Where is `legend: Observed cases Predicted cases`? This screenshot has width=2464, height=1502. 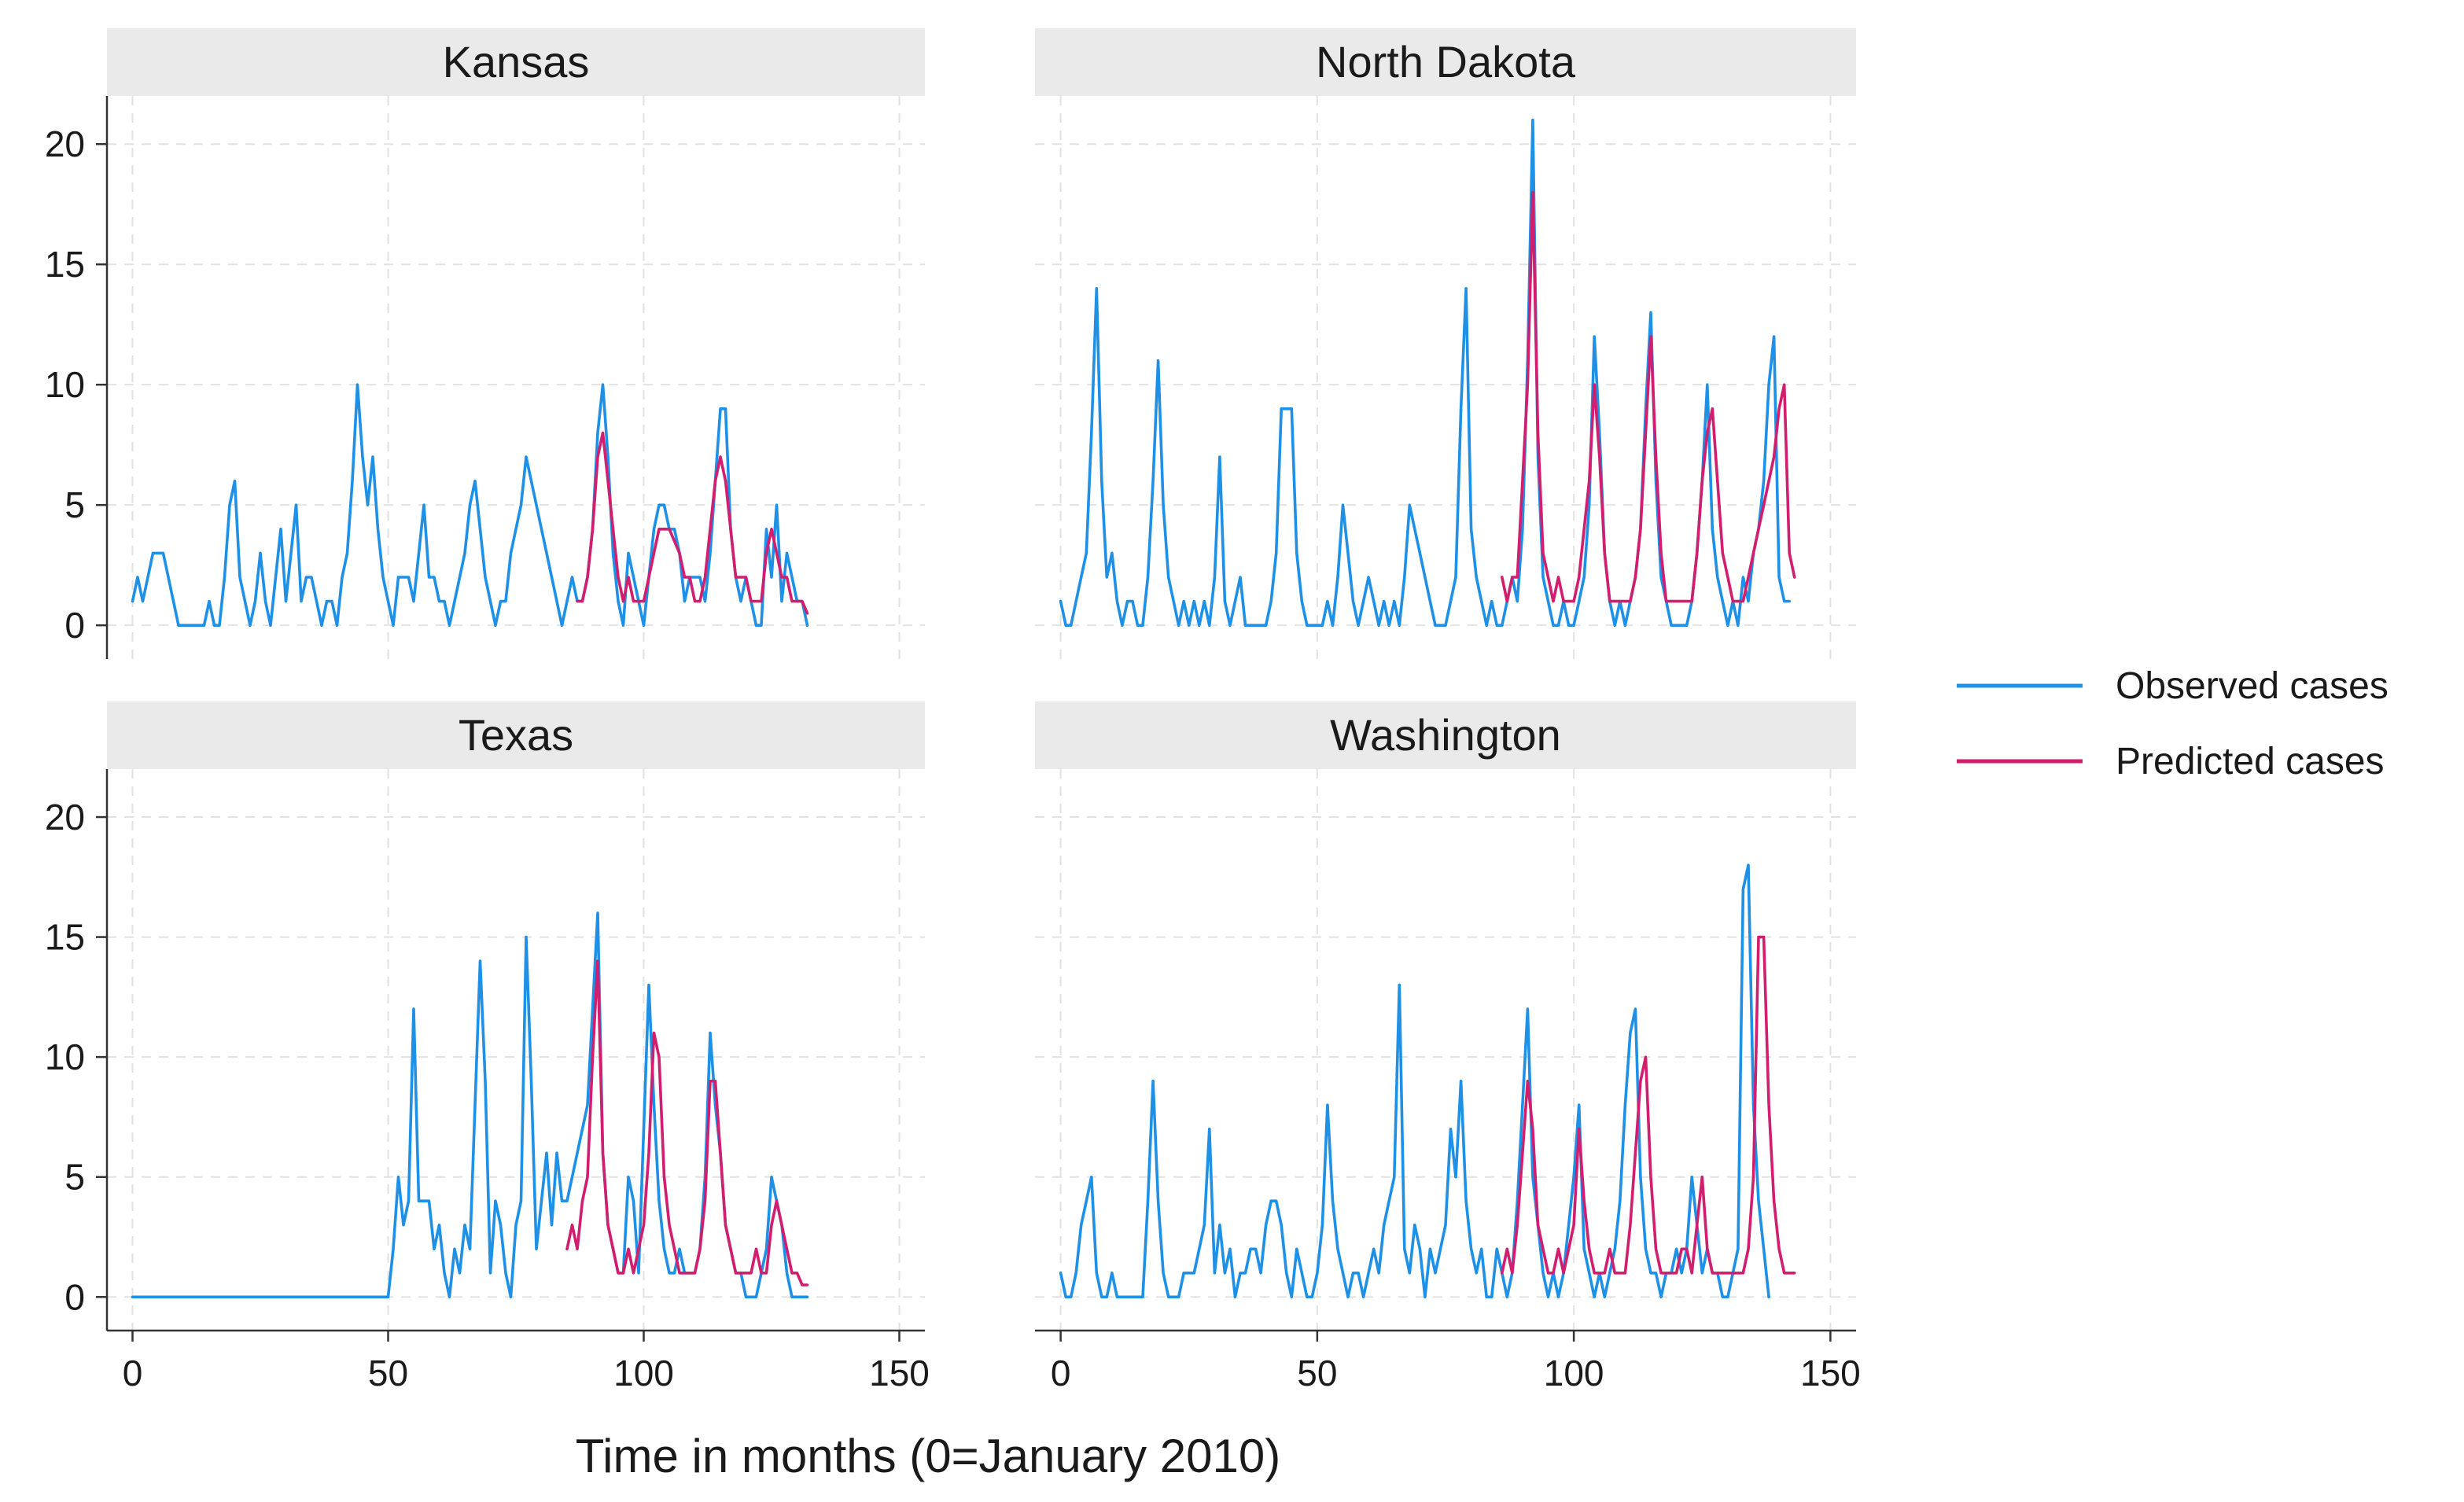 legend: Observed cases Predicted cases is located at coordinates (2172, 723).